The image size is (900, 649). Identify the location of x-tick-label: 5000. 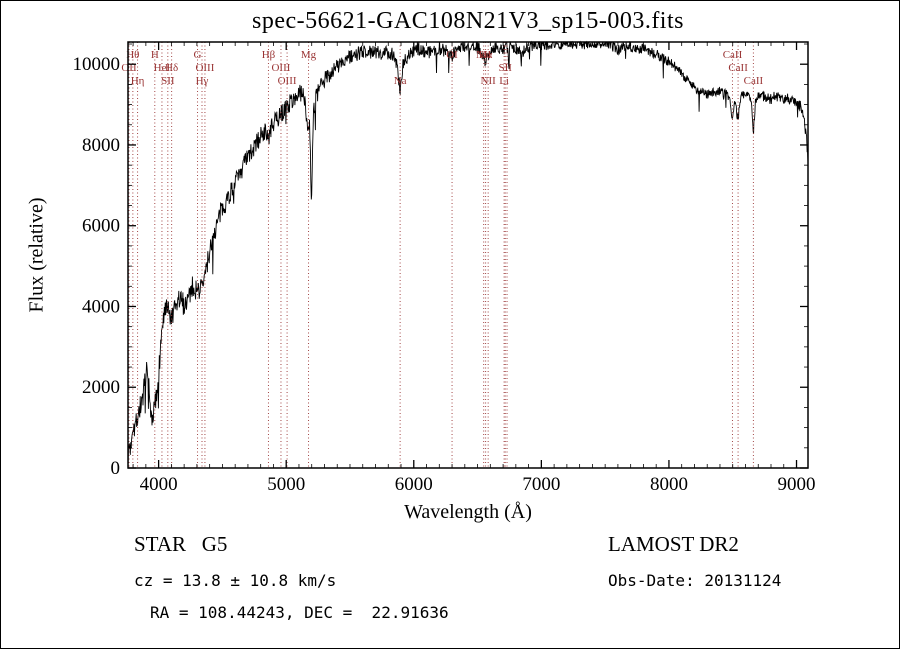
(286, 484).